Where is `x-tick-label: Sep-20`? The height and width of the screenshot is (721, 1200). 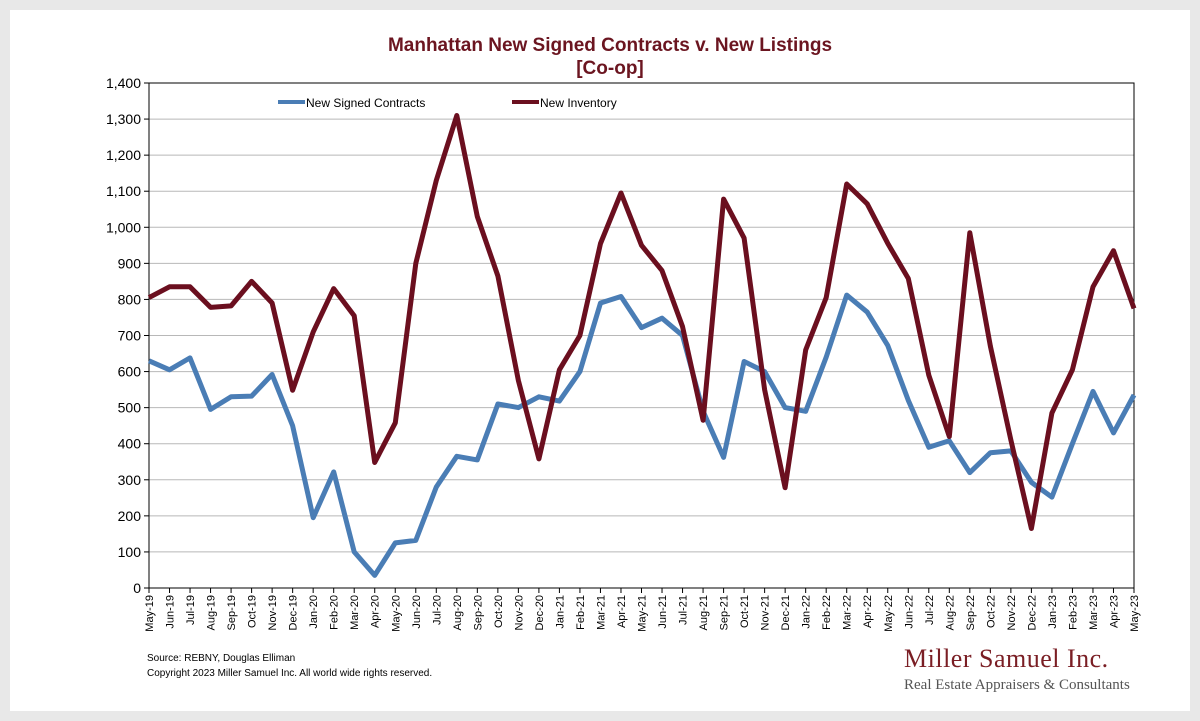
x-tick-label: Sep-20 is located at coordinates (478, 612).